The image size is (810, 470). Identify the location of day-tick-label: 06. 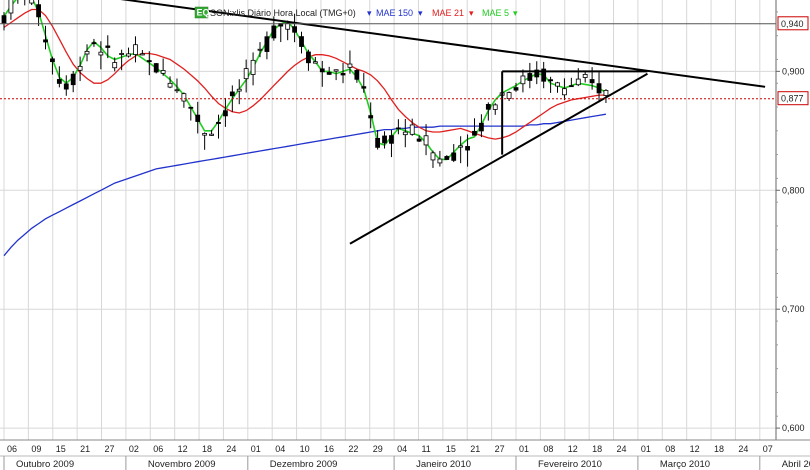
(158, 449).